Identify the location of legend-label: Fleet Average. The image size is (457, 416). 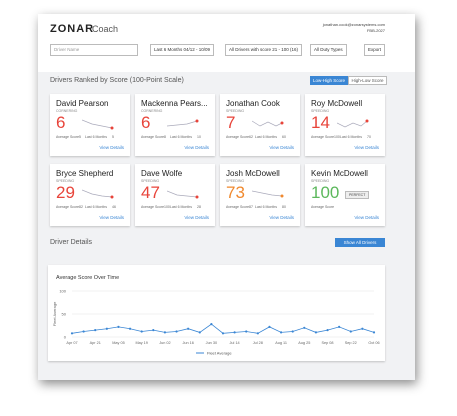
(219, 353).